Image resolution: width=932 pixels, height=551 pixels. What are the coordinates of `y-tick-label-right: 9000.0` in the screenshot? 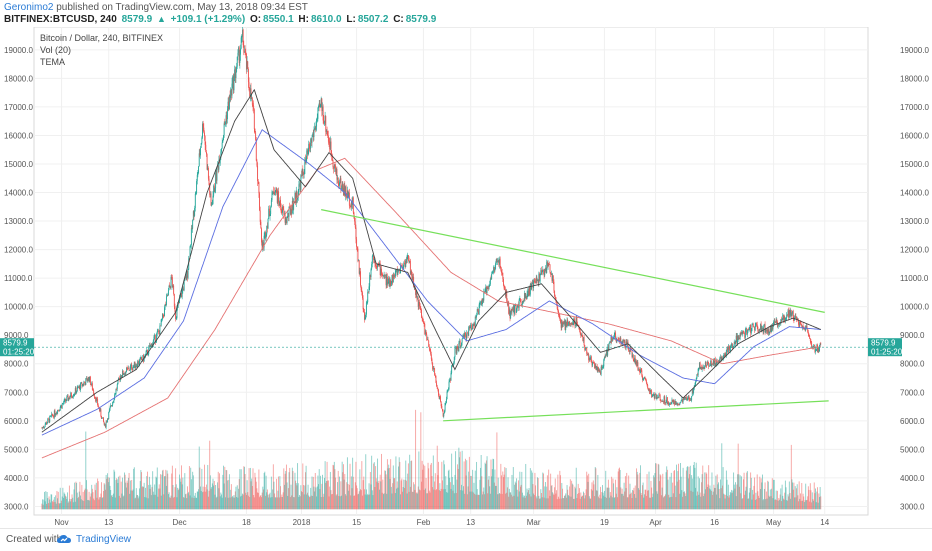 It's located at (912, 335).